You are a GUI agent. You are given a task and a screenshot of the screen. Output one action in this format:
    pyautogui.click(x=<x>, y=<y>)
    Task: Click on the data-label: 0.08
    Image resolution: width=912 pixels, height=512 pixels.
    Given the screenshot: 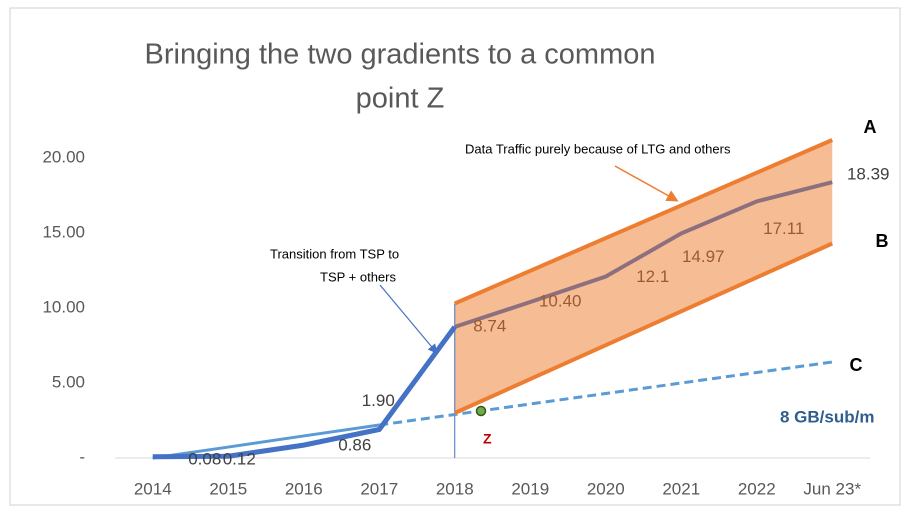 What is the action you would take?
    pyautogui.click(x=204, y=458)
    